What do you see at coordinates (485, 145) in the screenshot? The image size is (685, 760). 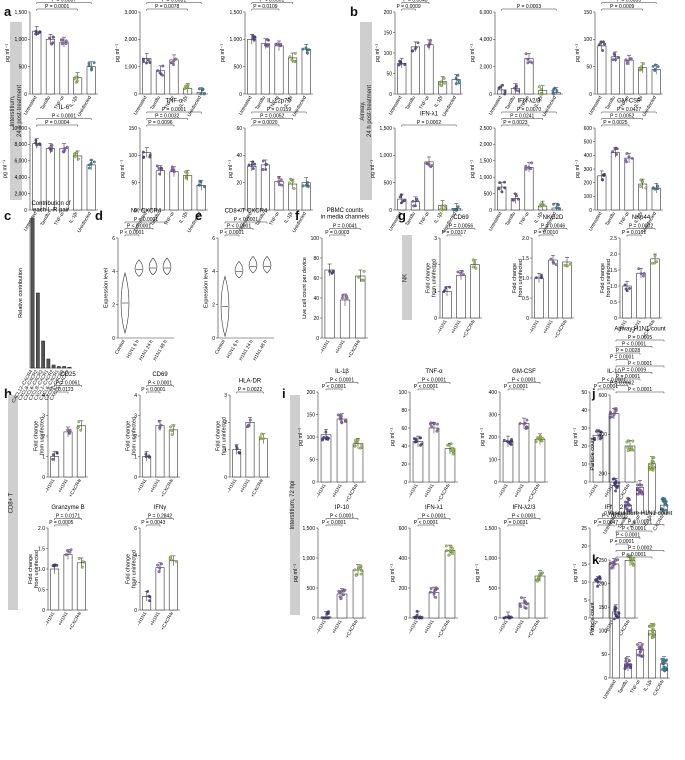 I see `y-tick-label-b5-4: 2,000` at bounding box center [485, 145].